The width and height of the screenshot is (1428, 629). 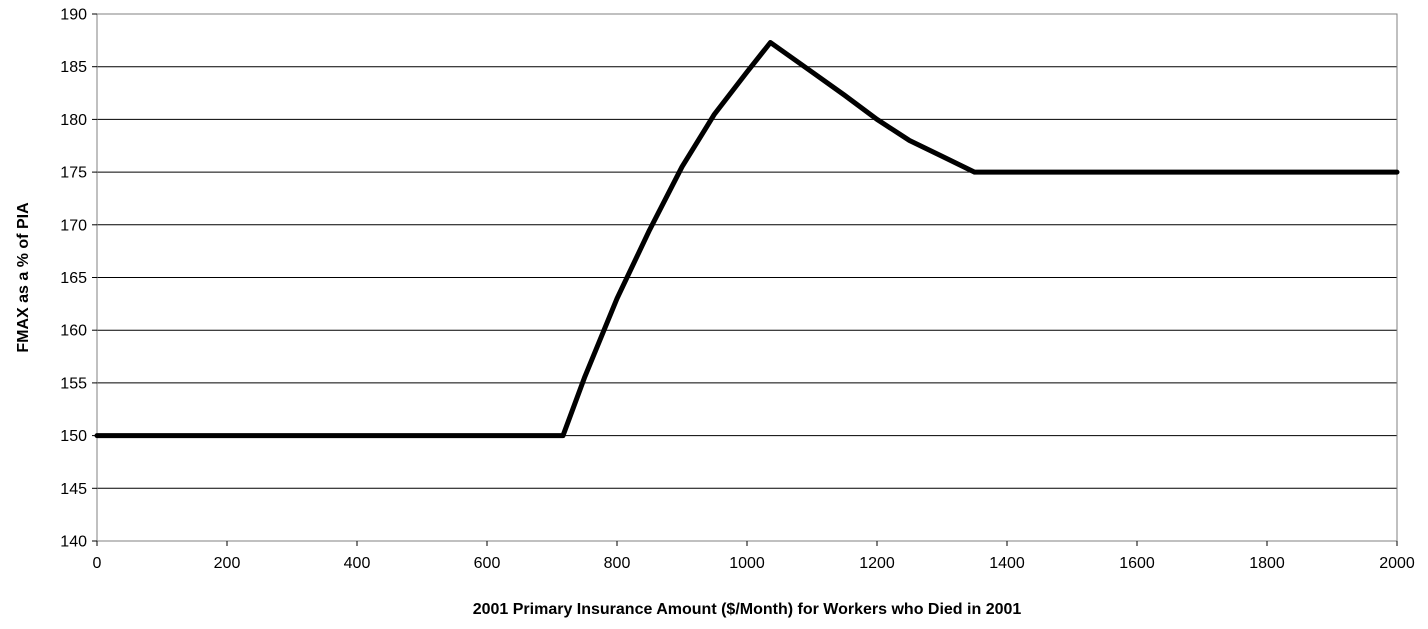 What do you see at coordinates (97, 563) in the screenshot?
I see `x-tick-label: 0` at bounding box center [97, 563].